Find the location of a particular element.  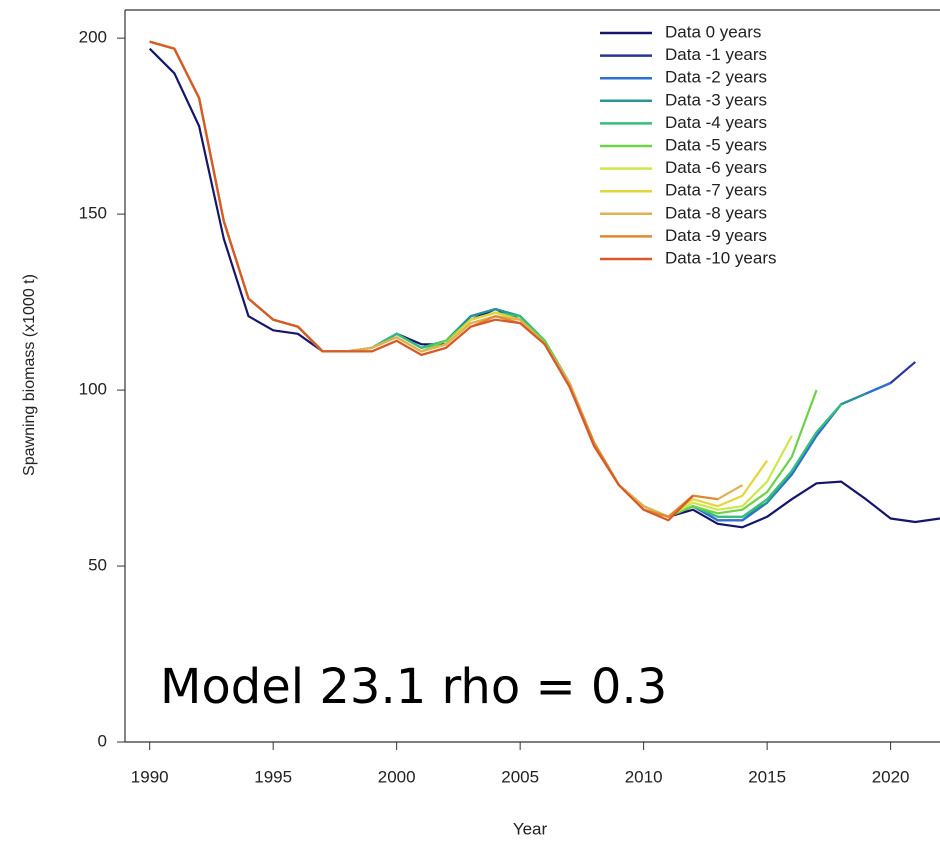

y-tick-label: 50 is located at coordinates (97, 565).